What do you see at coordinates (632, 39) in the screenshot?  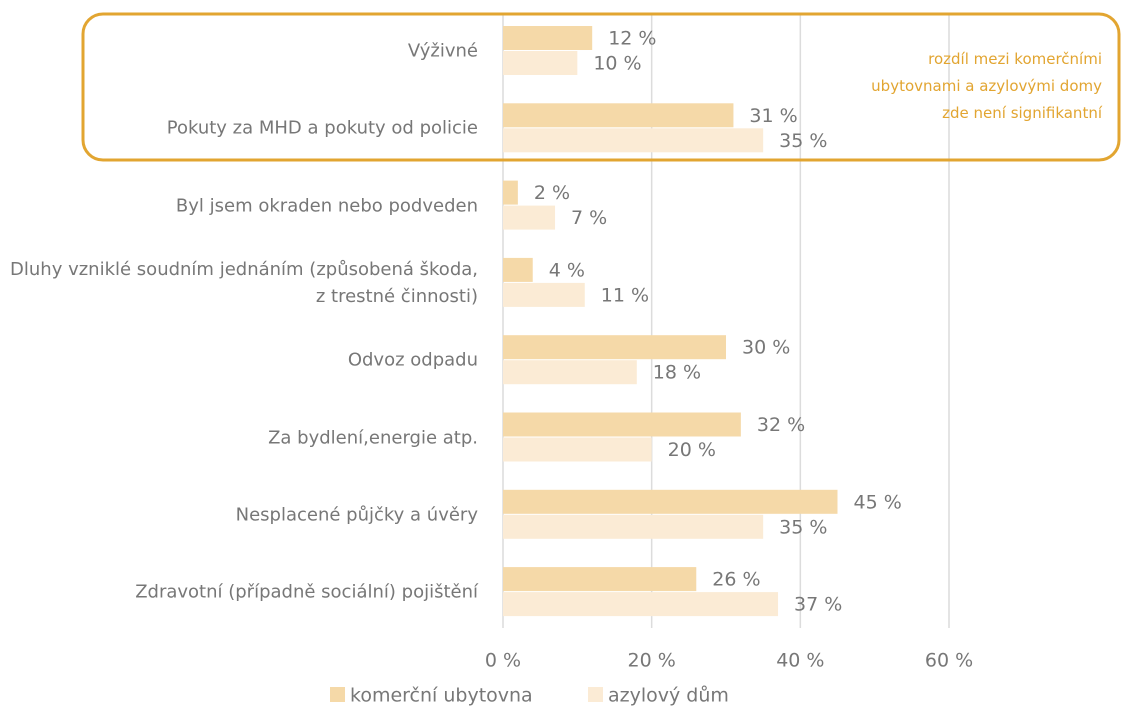 I see `data-label: 12 %` at bounding box center [632, 39].